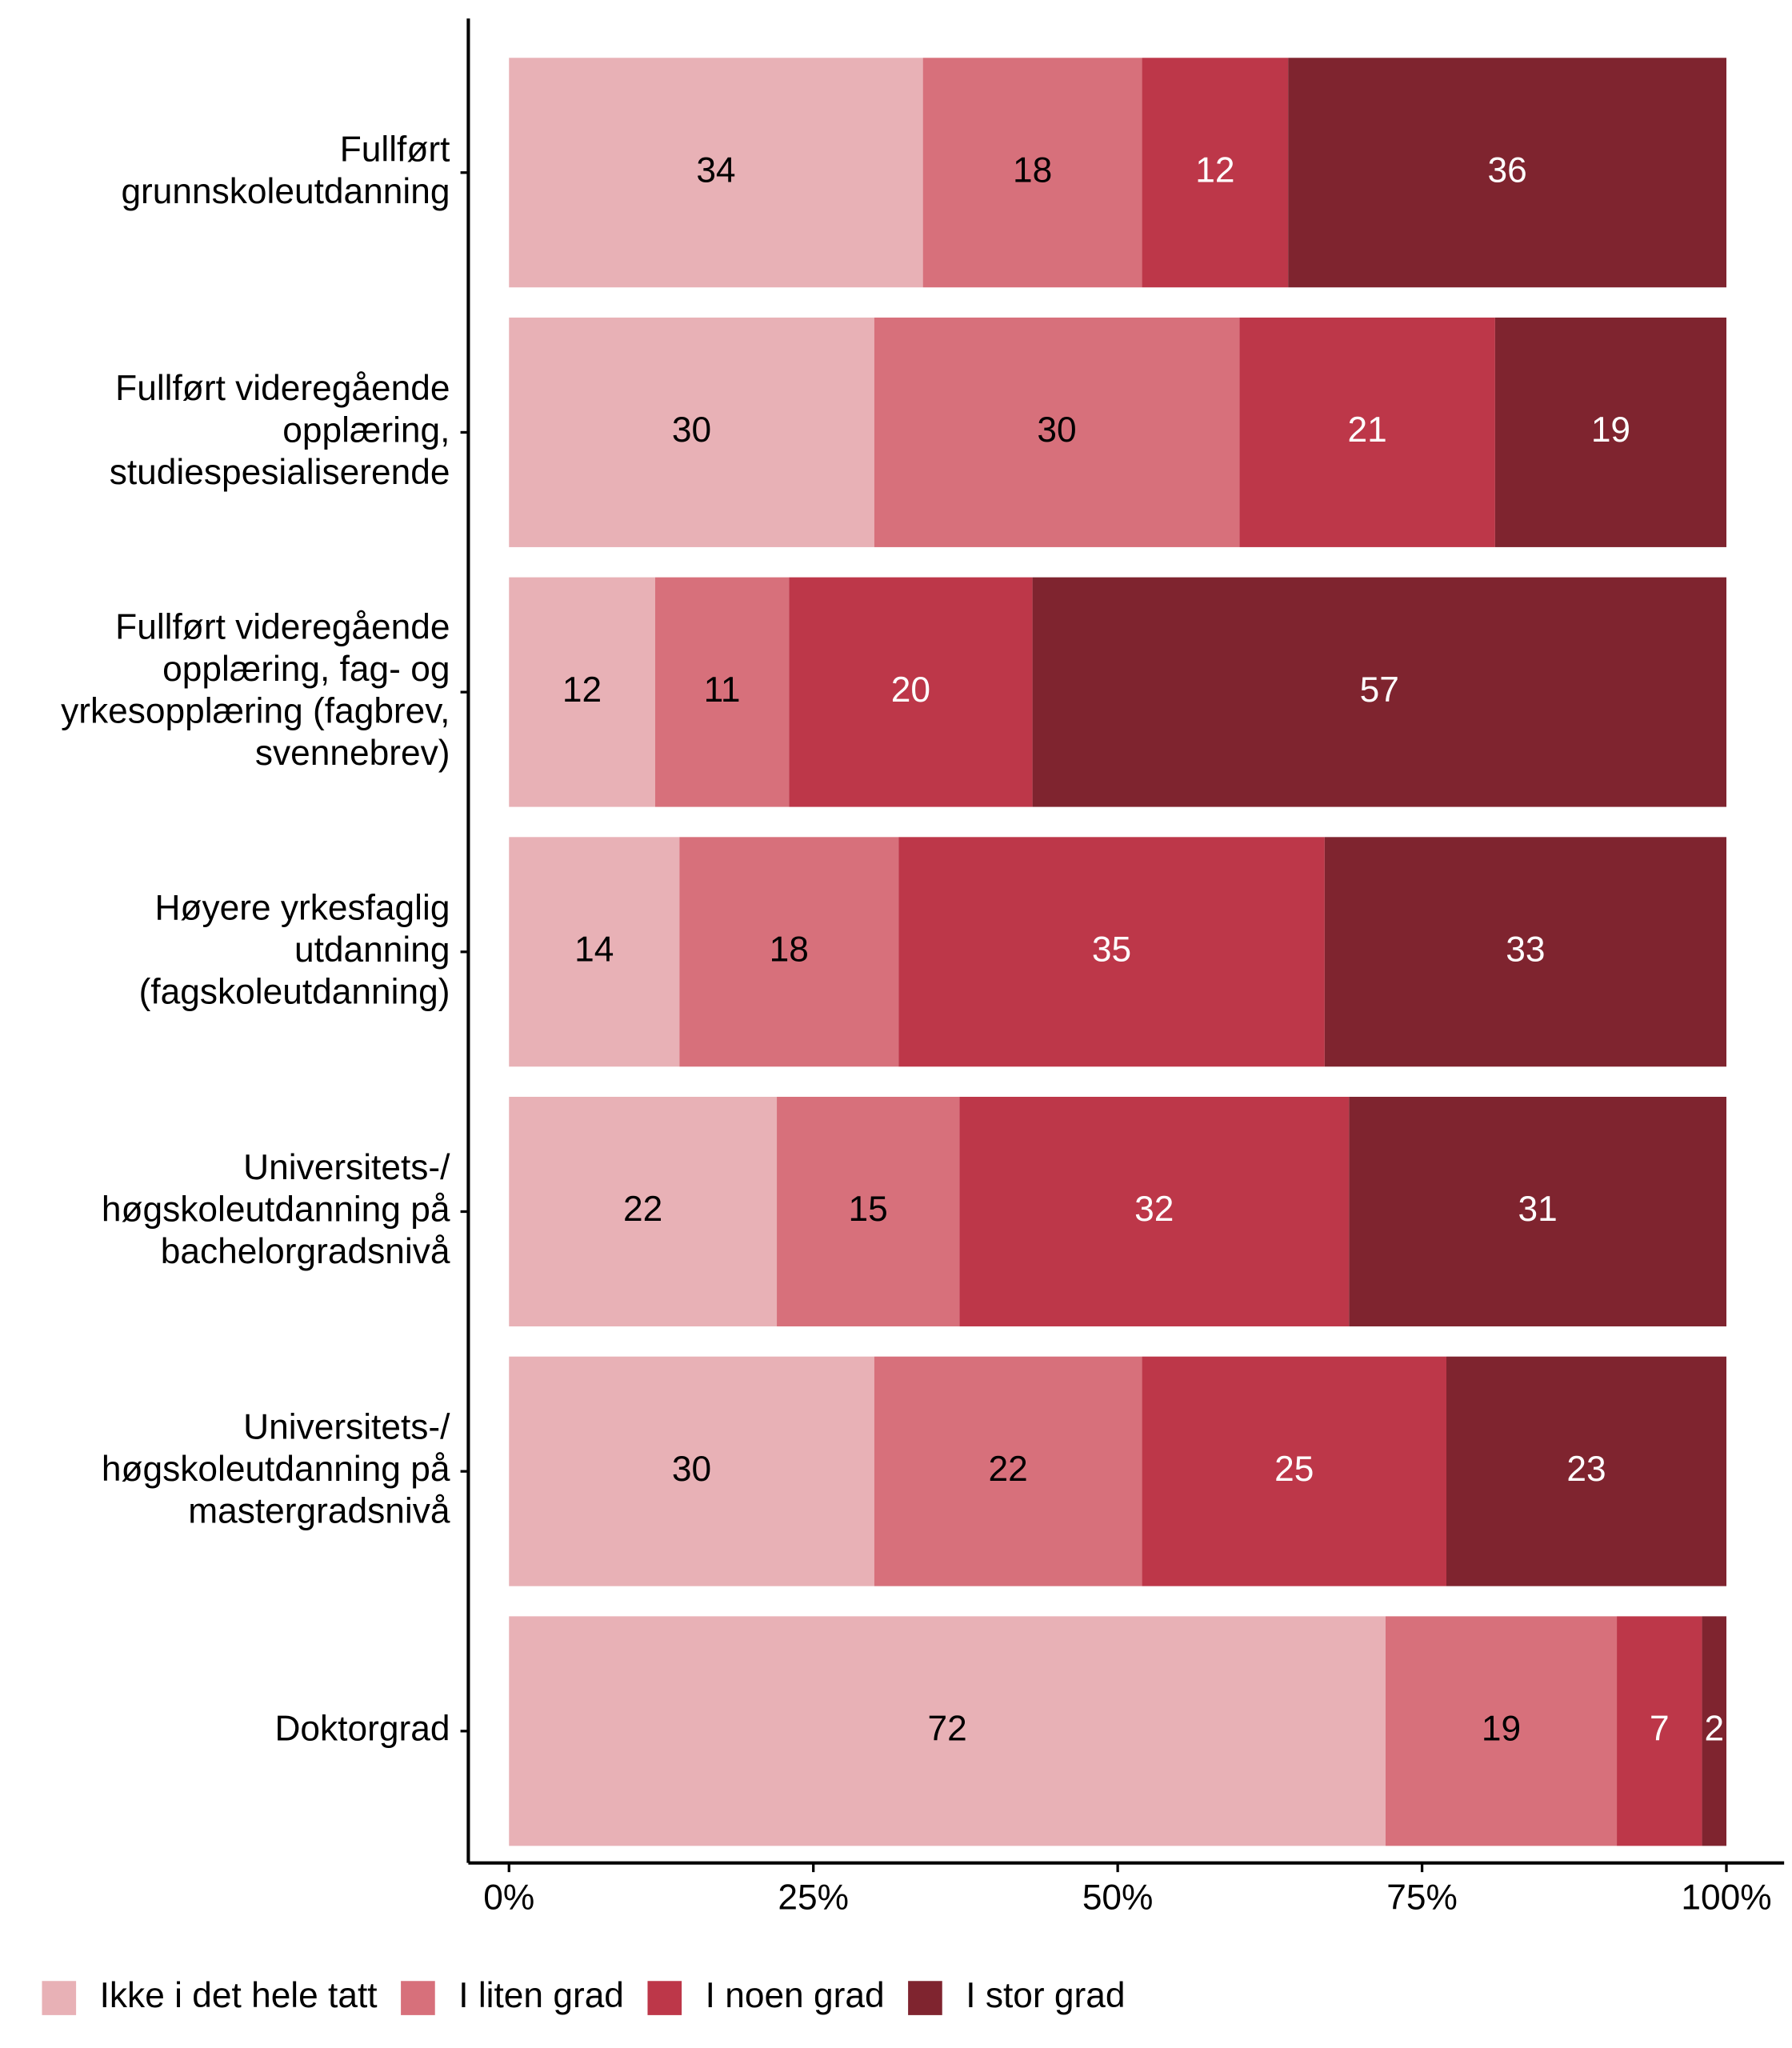 The height and width of the screenshot is (2048, 1792). What do you see at coordinates (1422, 1897) in the screenshot?
I see `x-tick-label: 75%` at bounding box center [1422, 1897].